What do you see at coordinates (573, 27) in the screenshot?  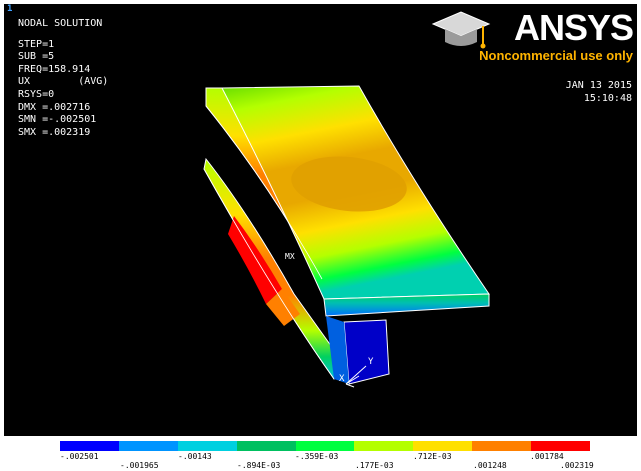 I see `brand-logo: ANSYS` at bounding box center [573, 27].